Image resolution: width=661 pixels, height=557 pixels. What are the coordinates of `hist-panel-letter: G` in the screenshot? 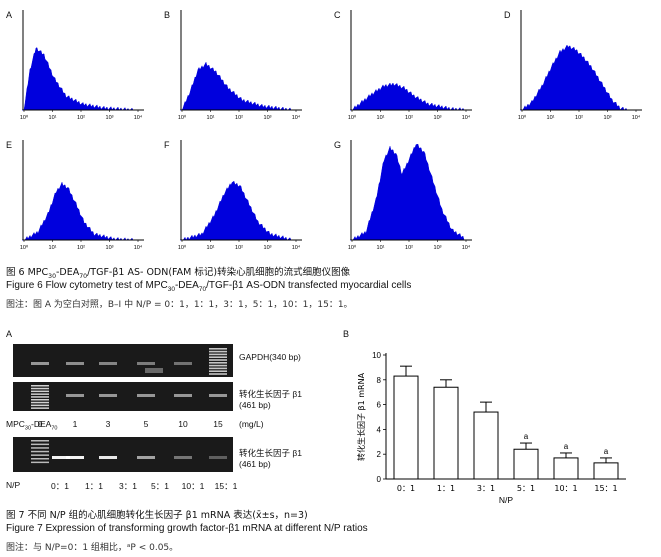 It's located at (338, 145).